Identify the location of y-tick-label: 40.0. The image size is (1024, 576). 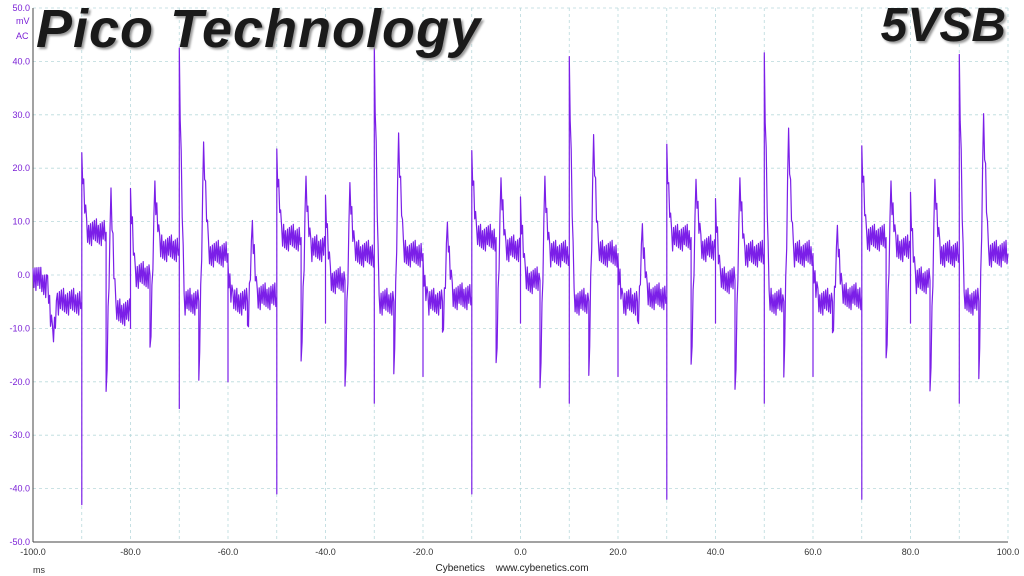
(21, 61).